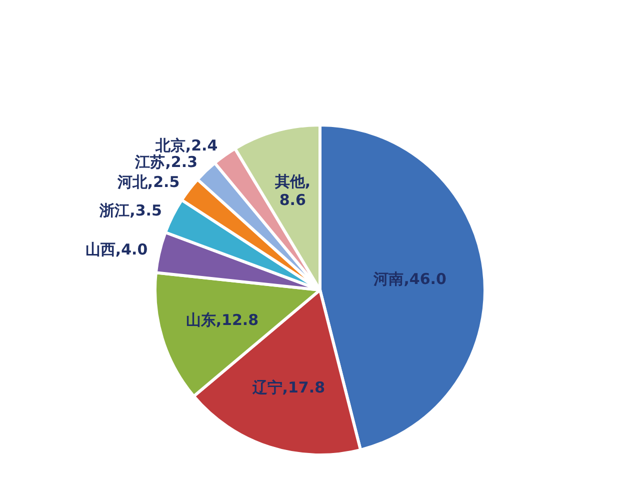 This screenshot has width=640, height=495. Describe the element at coordinates (222, 319) in the screenshot. I see `slice-label: 山东,12.8` at that location.